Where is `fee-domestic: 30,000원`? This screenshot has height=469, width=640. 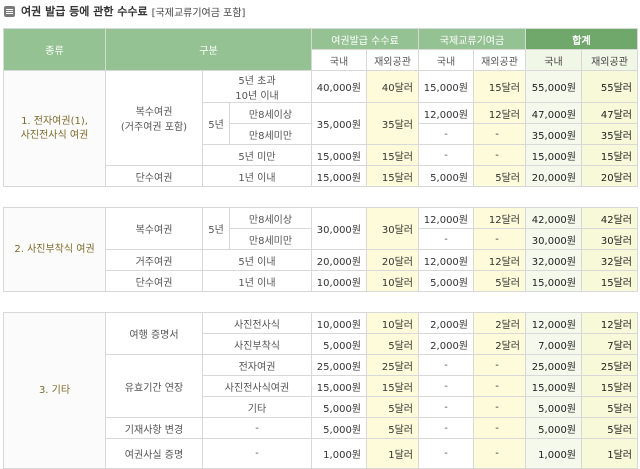
fee-domestic: 30,000원 is located at coordinates (339, 228).